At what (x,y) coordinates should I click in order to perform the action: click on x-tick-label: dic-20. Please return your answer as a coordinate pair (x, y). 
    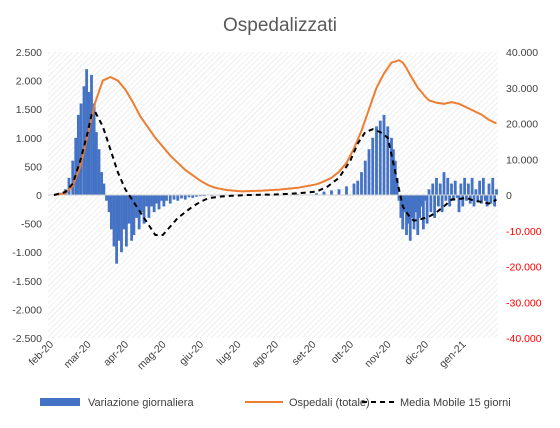
    Looking at the image, I should click on (416, 353).